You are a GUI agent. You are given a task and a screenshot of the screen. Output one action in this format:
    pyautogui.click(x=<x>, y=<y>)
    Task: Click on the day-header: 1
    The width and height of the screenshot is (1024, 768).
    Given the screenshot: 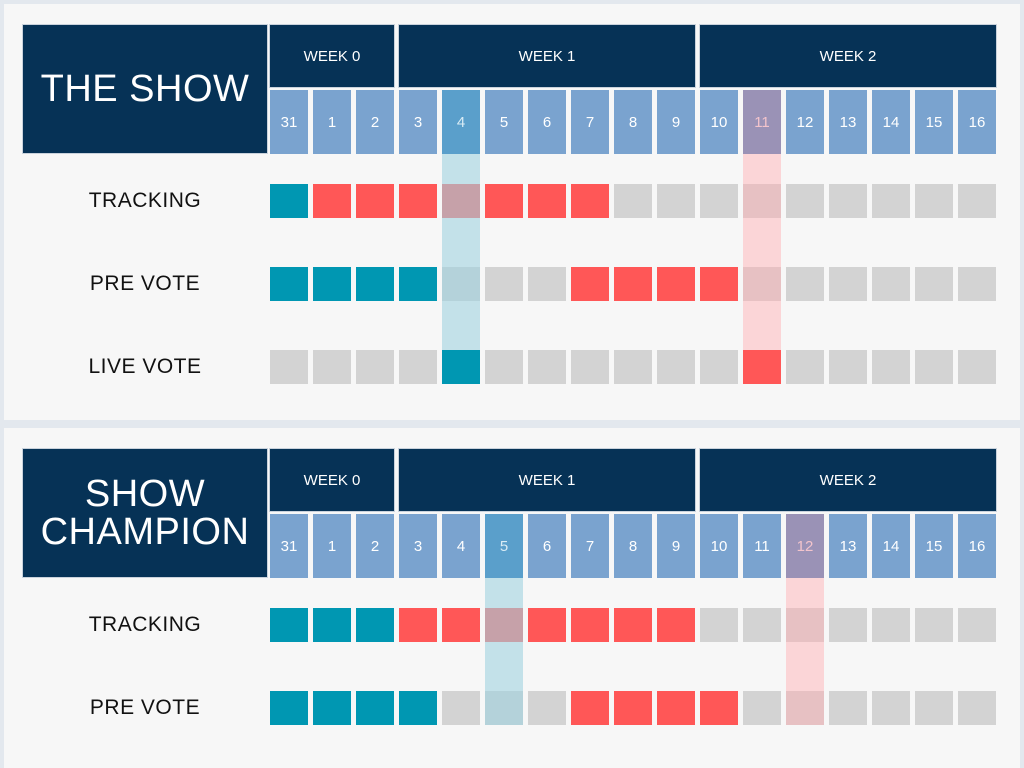 What is the action you would take?
    pyautogui.click(x=332, y=122)
    